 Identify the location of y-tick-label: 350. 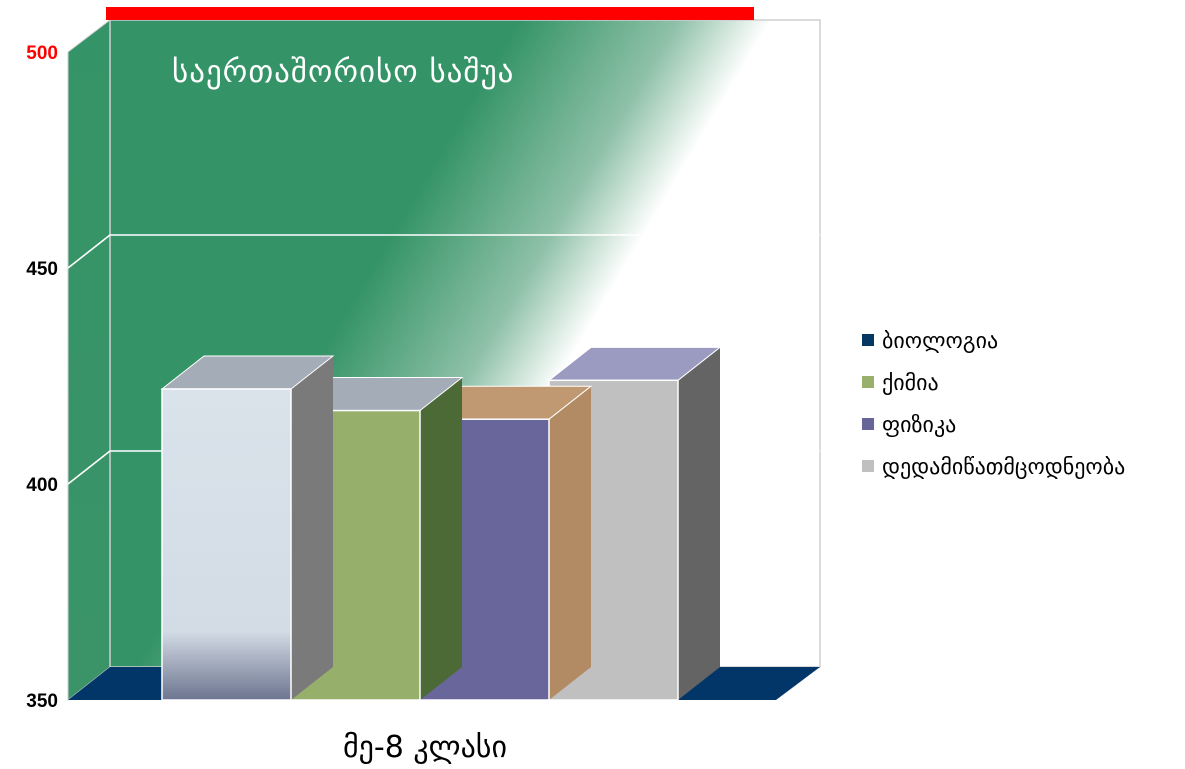
(42, 701).